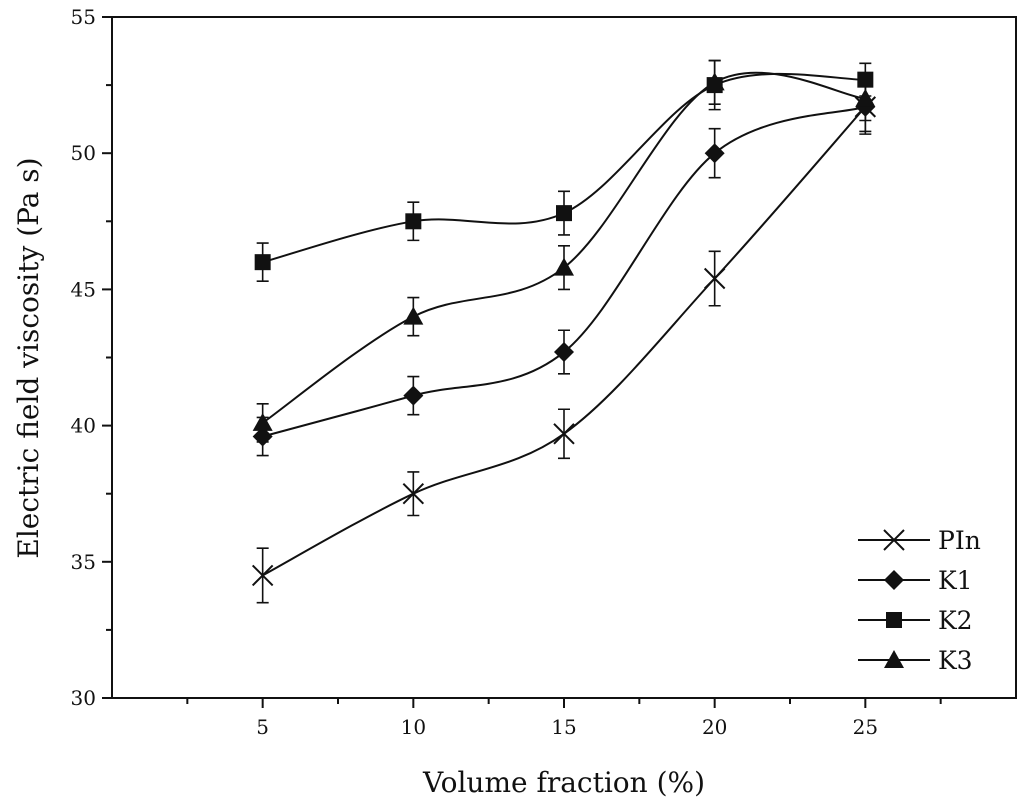 The width and height of the screenshot is (1024, 805). What do you see at coordinates (563, 727) in the screenshot?
I see `x-tick-label: 15` at bounding box center [563, 727].